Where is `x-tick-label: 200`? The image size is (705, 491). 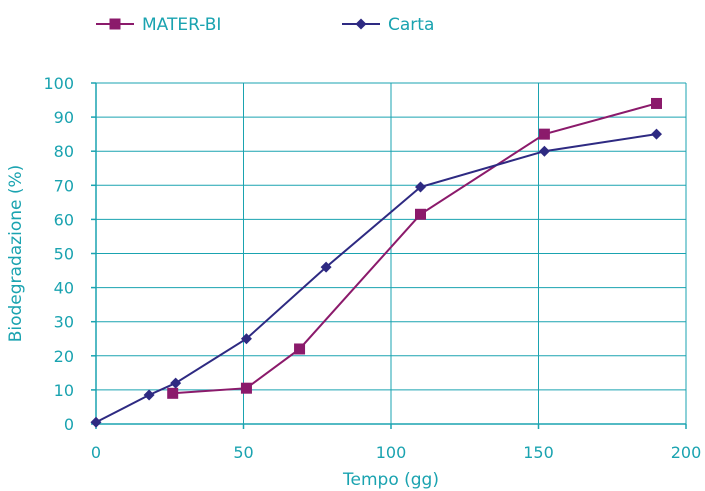
x-tick-label: 200 is located at coordinates (686, 452).